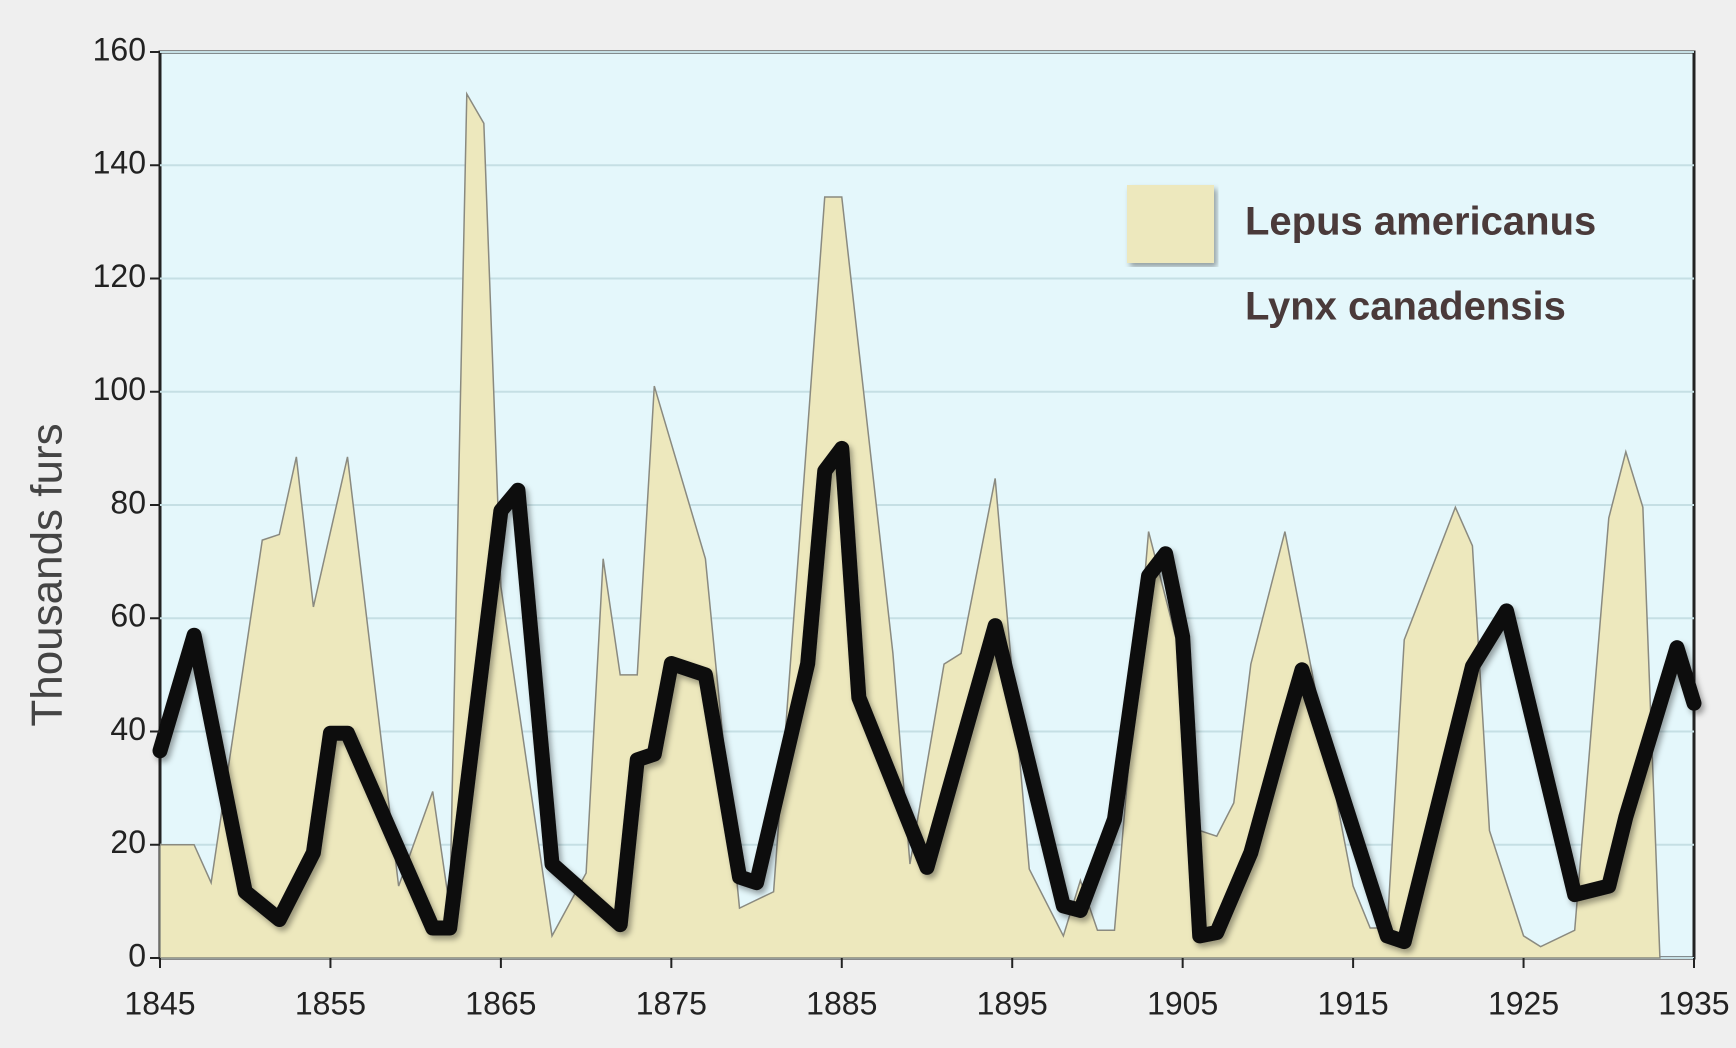 This screenshot has height=1048, width=1736. Describe the element at coordinates (137, 955) in the screenshot. I see `y-tick-label: 0` at that location.